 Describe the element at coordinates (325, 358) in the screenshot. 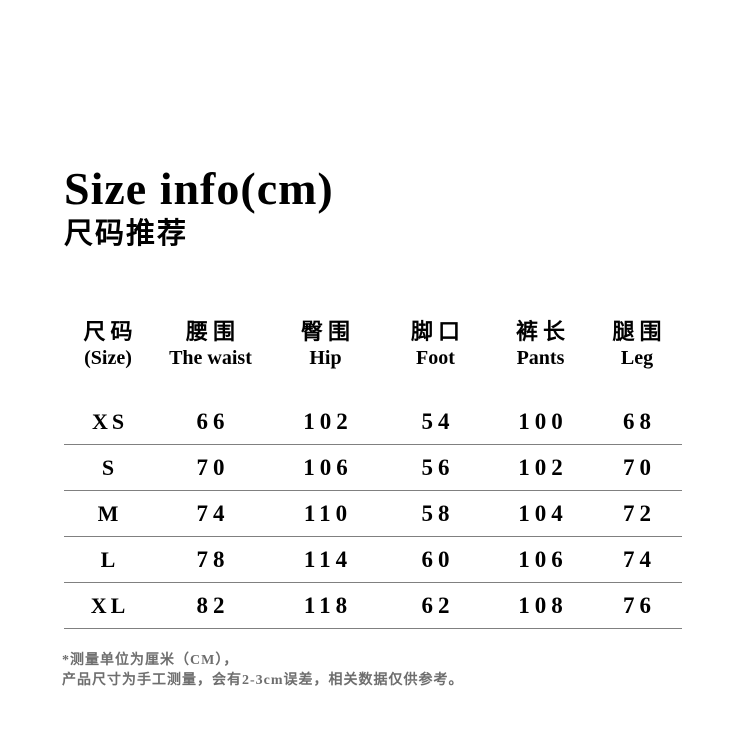

I see `column-header-hip-en: Hip` at that location.